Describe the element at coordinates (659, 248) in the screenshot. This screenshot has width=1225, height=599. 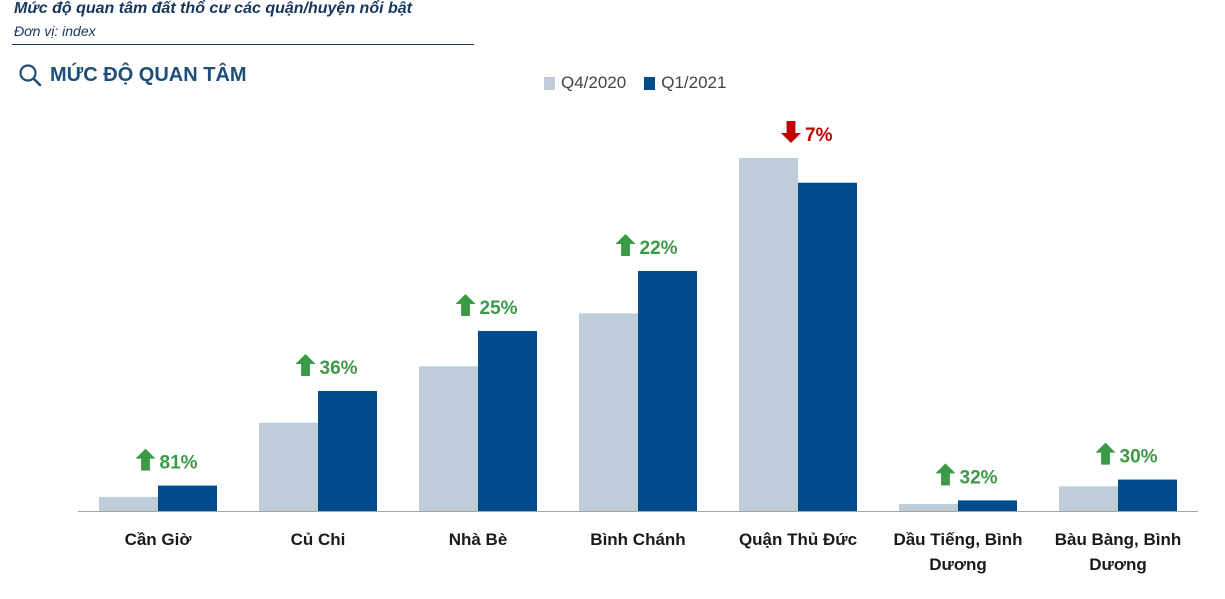
I see `change-label: 22%` at that location.